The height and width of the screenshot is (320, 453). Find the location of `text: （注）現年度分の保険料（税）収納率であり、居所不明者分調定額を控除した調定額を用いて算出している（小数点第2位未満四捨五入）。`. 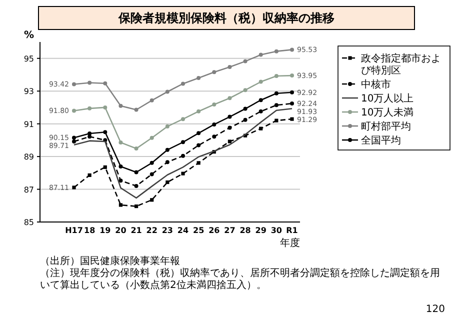

text: （注）現年度分の保険料（税）収納率であり、居所不明者分調定額を控除した調定額を用いて算出している（小数点第2位未満四捨五入）。 is located at coordinates (240, 280).